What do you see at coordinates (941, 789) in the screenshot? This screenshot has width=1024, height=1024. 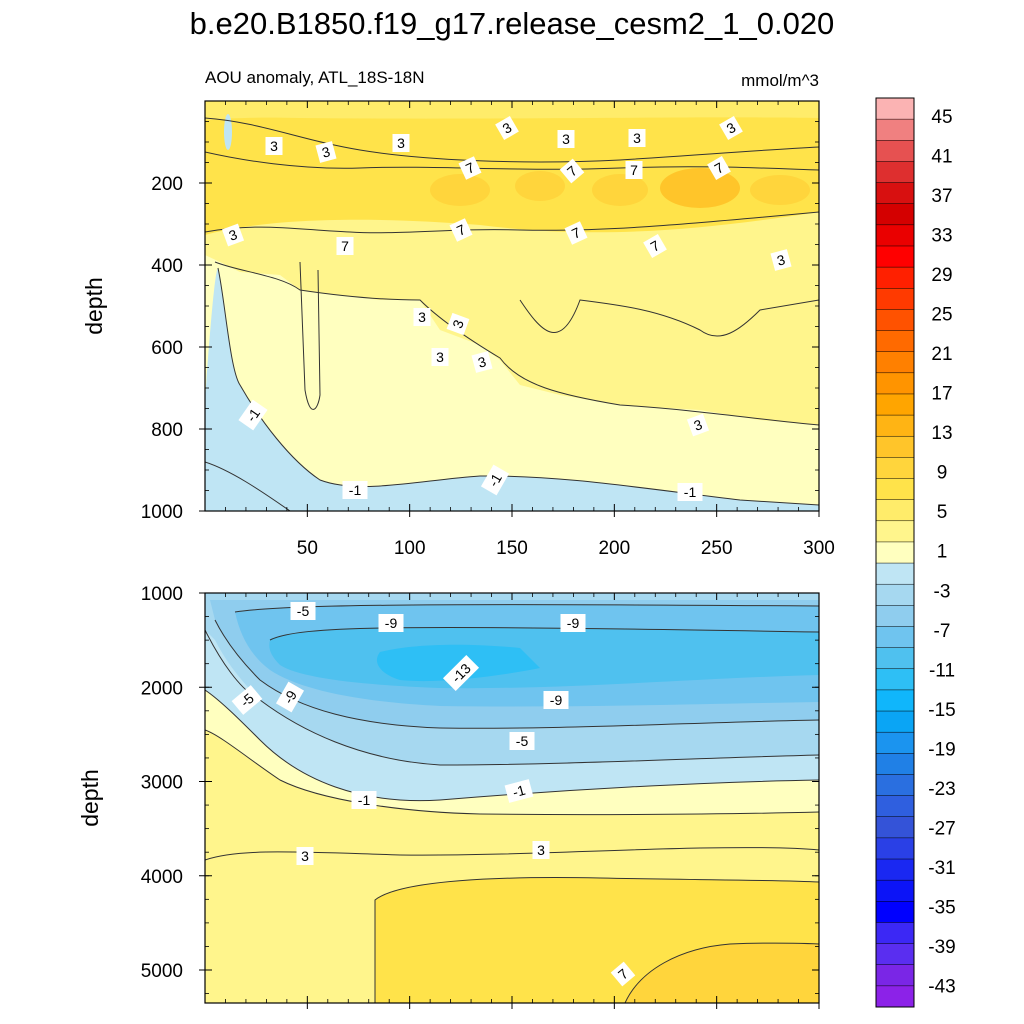 I see `colorbar-label: -23` at bounding box center [941, 789].